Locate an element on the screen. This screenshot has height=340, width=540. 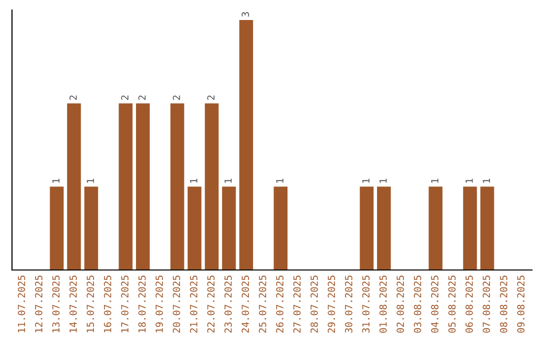
x-tick-label: 22.07.2025 is located at coordinates (211, 304).